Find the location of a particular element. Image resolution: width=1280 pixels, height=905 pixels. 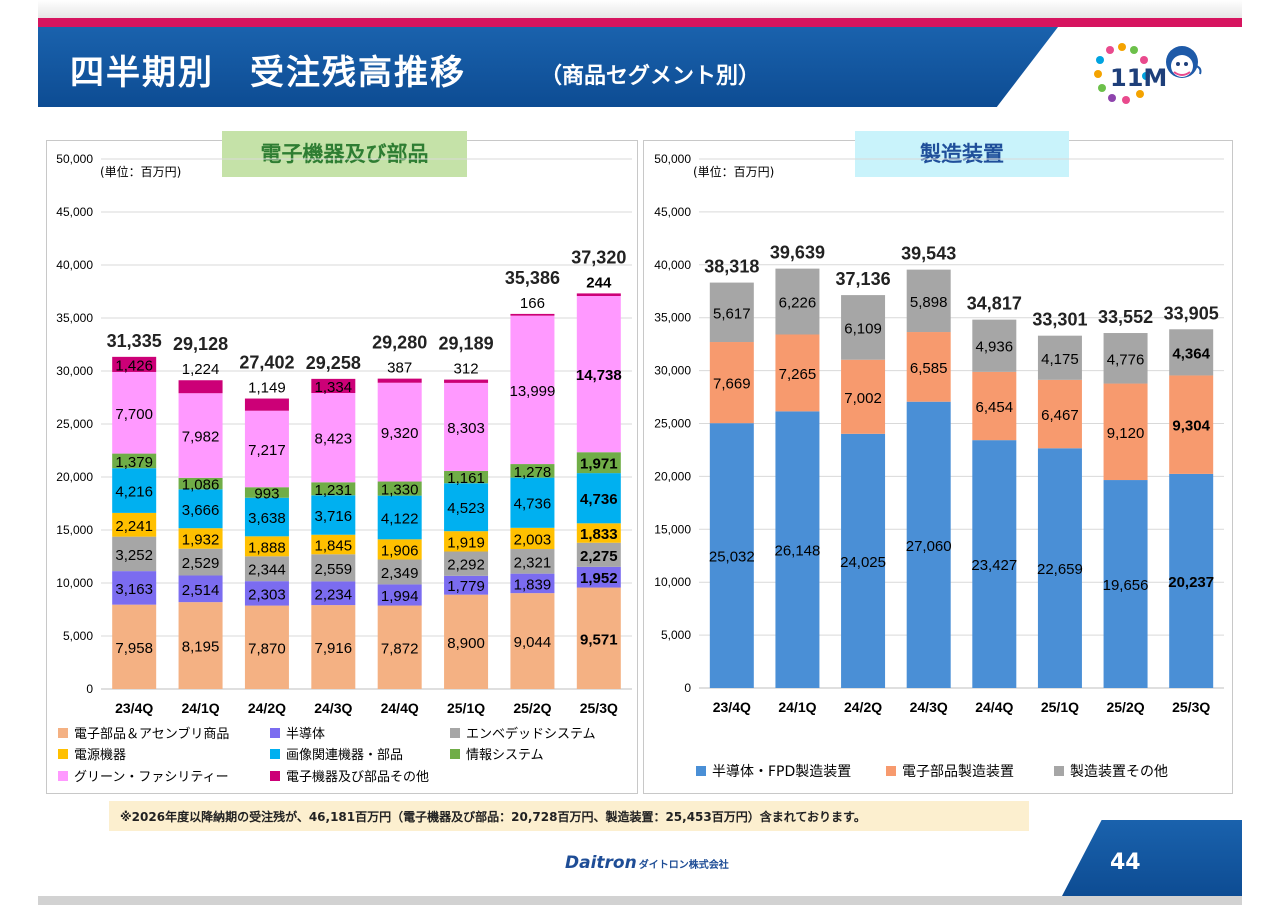

data-label: 1,839 is located at coordinates (533, 584).